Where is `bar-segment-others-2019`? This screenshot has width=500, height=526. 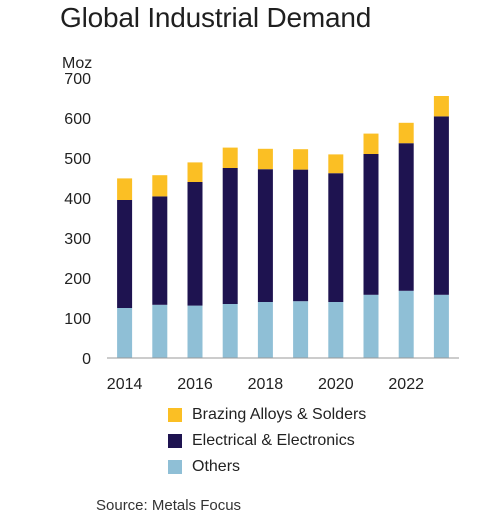
bar-segment-others-2019 is located at coordinates (301, 329).